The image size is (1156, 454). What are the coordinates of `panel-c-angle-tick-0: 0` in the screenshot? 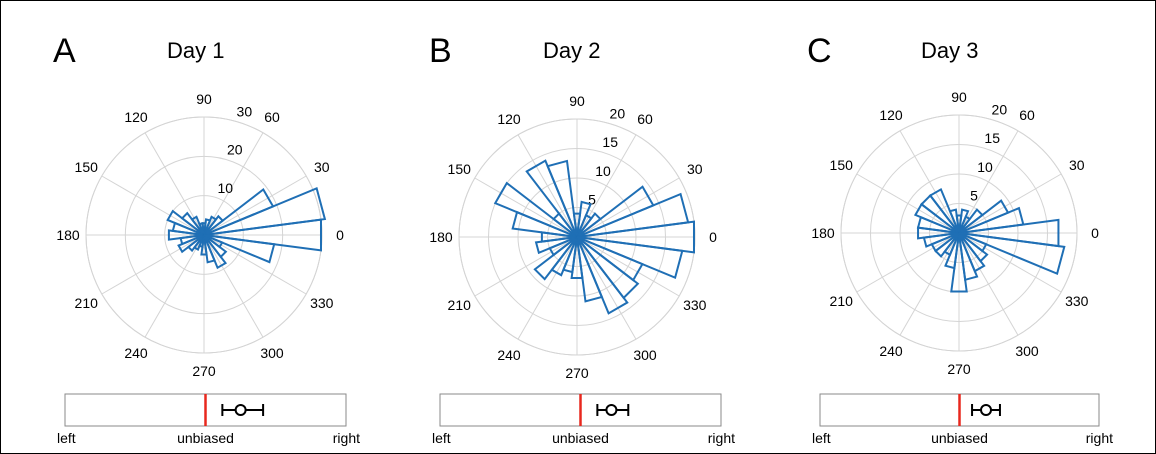 It's located at (1095, 233).